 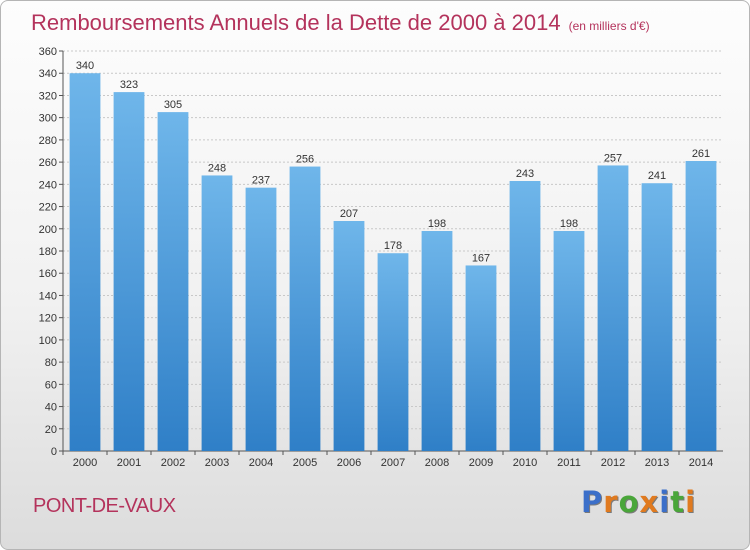 What do you see at coordinates (261, 463) in the screenshot?
I see `x-tick-label: 2004` at bounding box center [261, 463].